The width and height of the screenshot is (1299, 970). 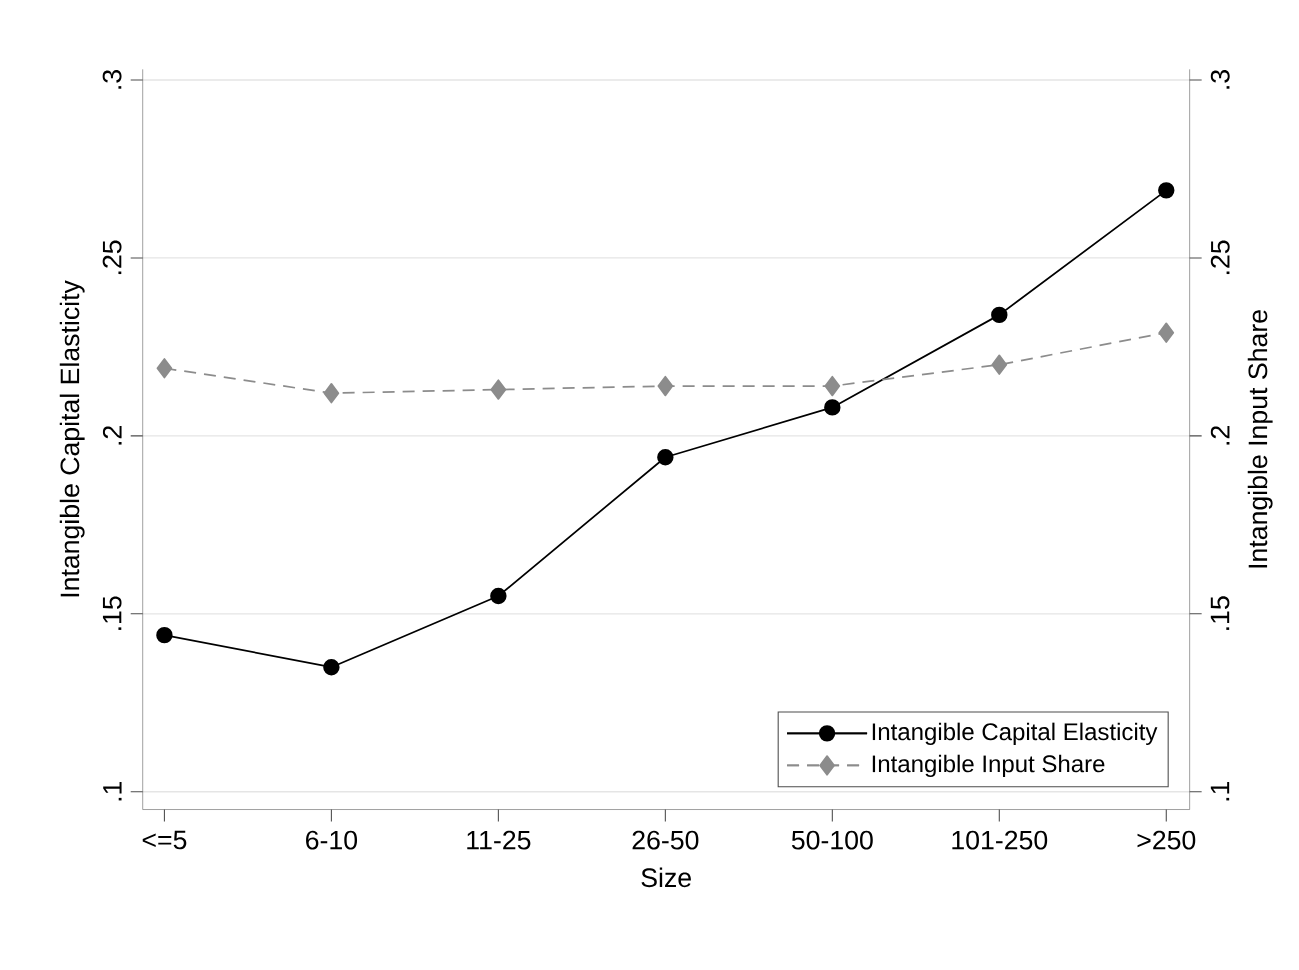 What do you see at coordinates (1220, 435) in the screenshot?
I see `y2-tick-label: .2` at bounding box center [1220, 435].